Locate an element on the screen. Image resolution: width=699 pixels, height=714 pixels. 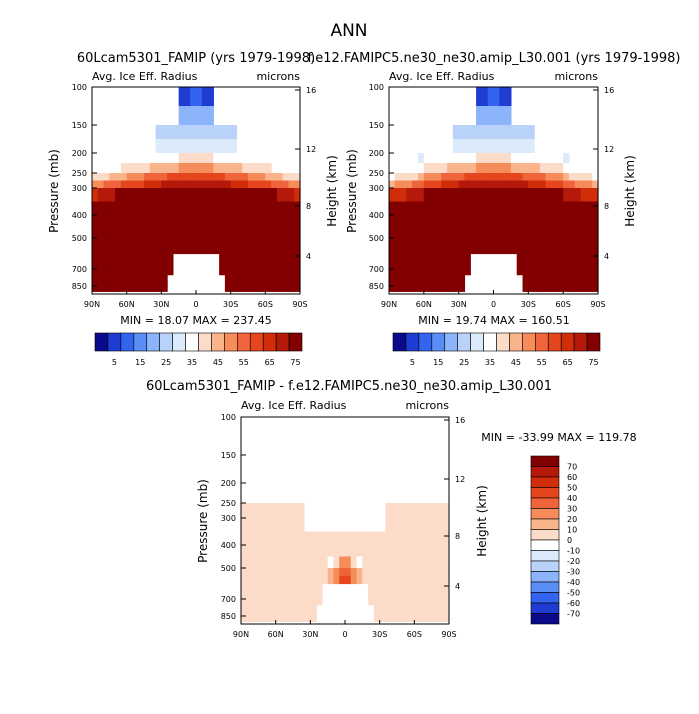
y-tick-label-right: 16 is located at coordinates (311, 90).